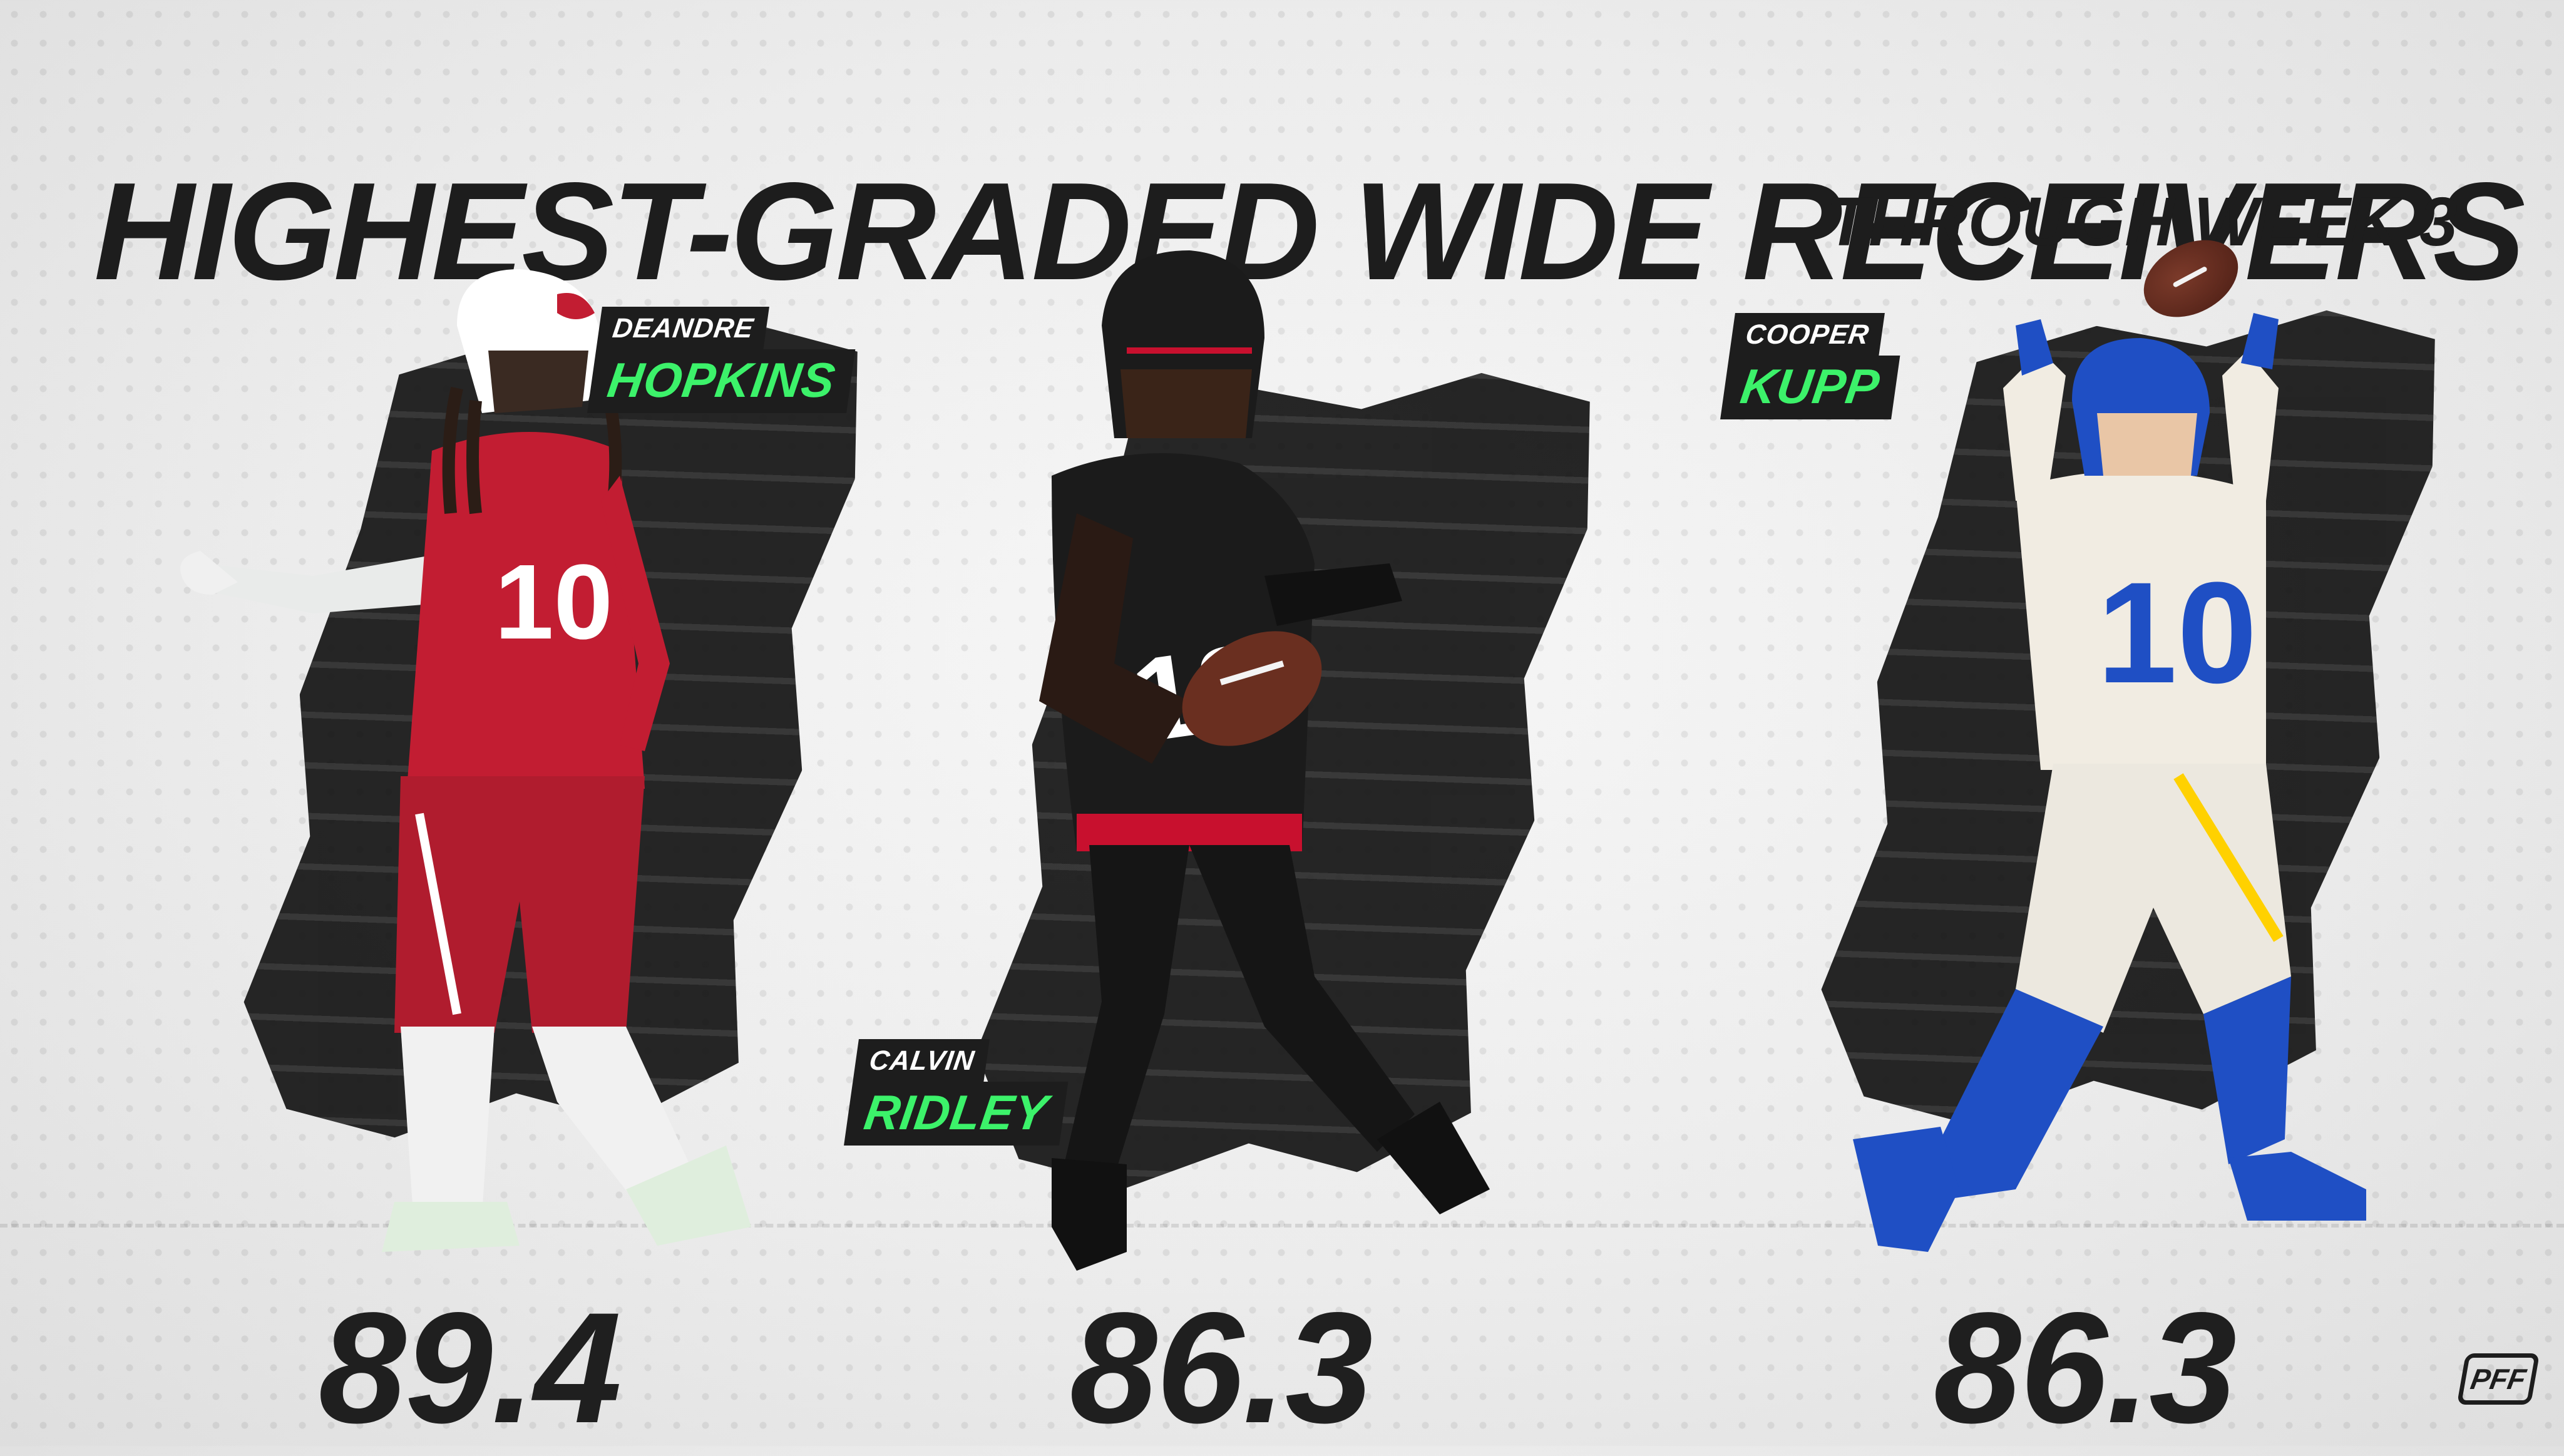  What do you see at coordinates (1810, 388) in the screenshot?
I see `player-last-name: KUPP` at bounding box center [1810, 388].